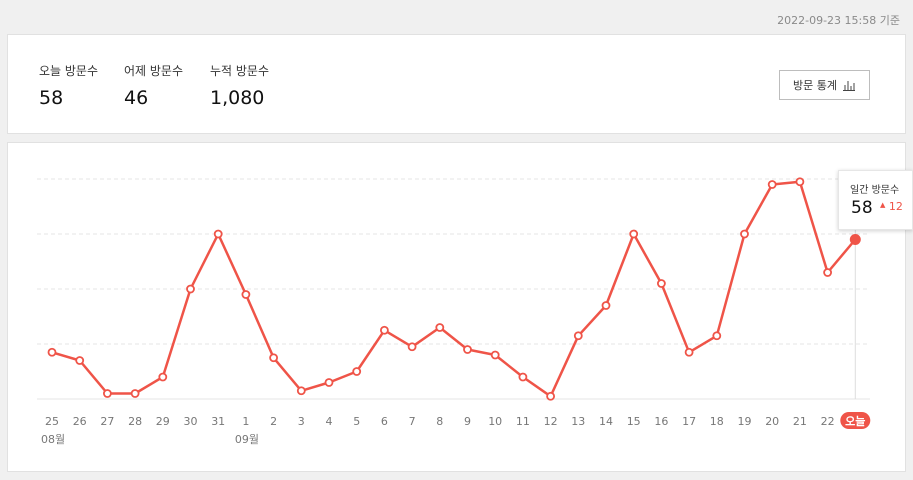 Image resolution: width=913 pixels, height=480 pixels. I want to click on x-tick-label: 12, so click(551, 421).